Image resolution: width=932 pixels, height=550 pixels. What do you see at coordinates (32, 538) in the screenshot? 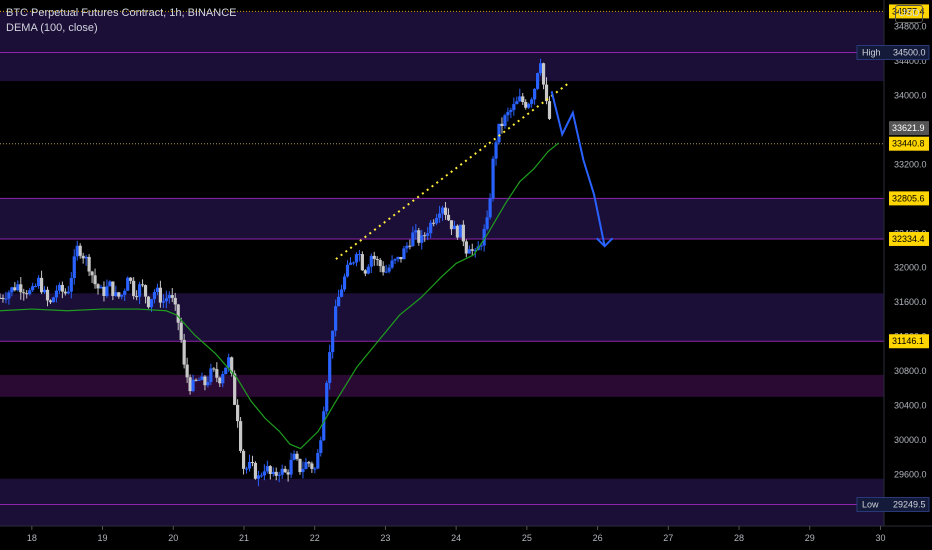
I see `time-tick-label: 18` at bounding box center [32, 538].